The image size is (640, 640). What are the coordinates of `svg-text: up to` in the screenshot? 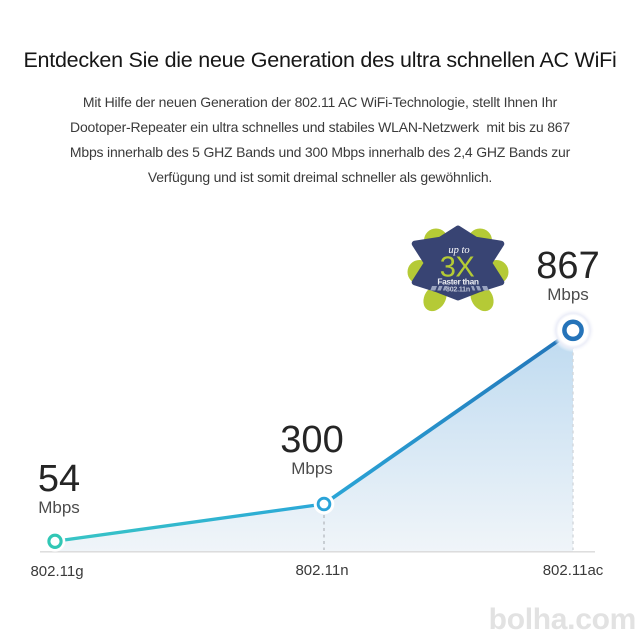 It's located at (458, 250).